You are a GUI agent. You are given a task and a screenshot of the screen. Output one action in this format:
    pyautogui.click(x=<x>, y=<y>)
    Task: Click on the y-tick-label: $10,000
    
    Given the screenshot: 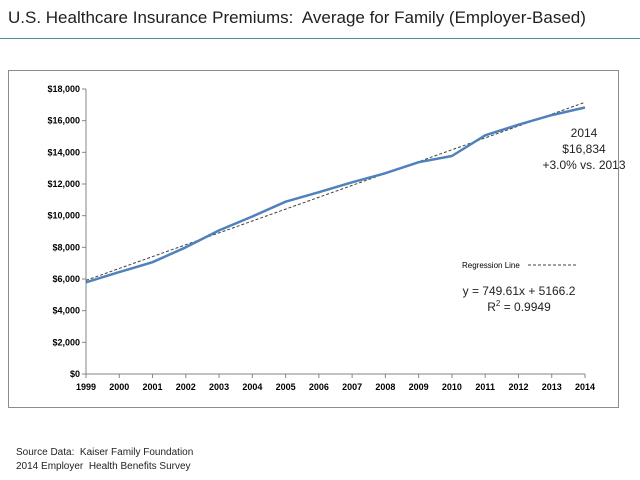 What is the action you would take?
    pyautogui.click(x=63, y=216)
    